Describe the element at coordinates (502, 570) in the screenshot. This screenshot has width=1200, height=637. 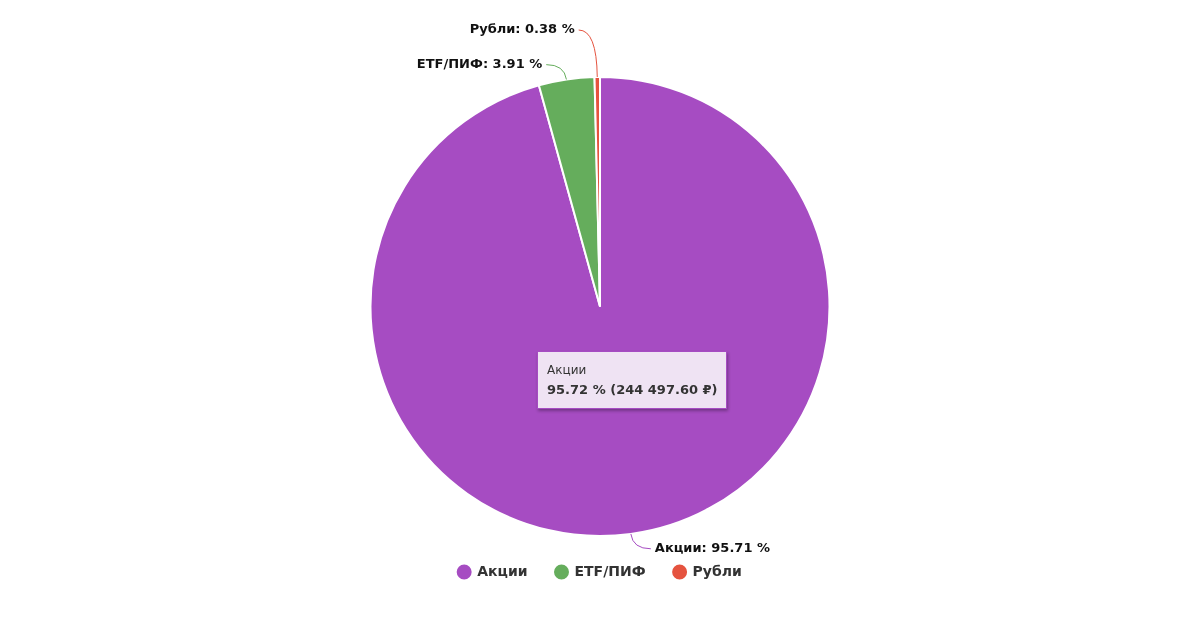
I see `legend-label: Акции` at that location.